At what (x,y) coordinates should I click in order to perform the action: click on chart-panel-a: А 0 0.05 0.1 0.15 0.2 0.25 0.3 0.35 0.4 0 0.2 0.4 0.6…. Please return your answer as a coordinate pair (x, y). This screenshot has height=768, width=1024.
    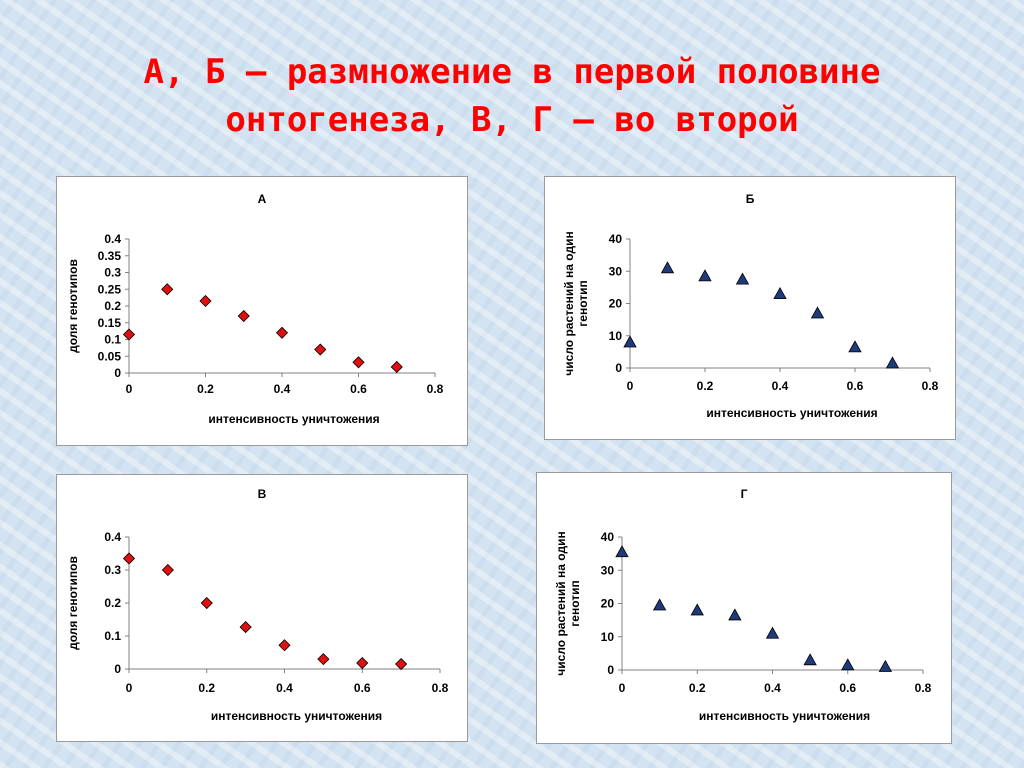
    Looking at the image, I should click on (262, 311).